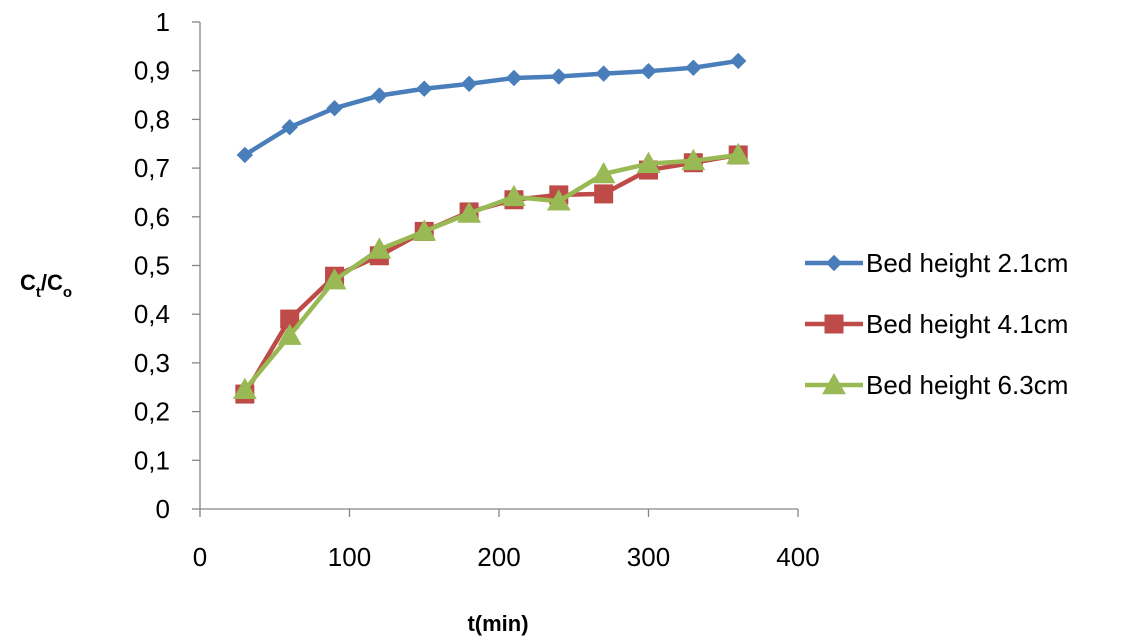  Describe the element at coordinates (152, 119) in the screenshot. I see `y-tick-label: 0,8` at that location.